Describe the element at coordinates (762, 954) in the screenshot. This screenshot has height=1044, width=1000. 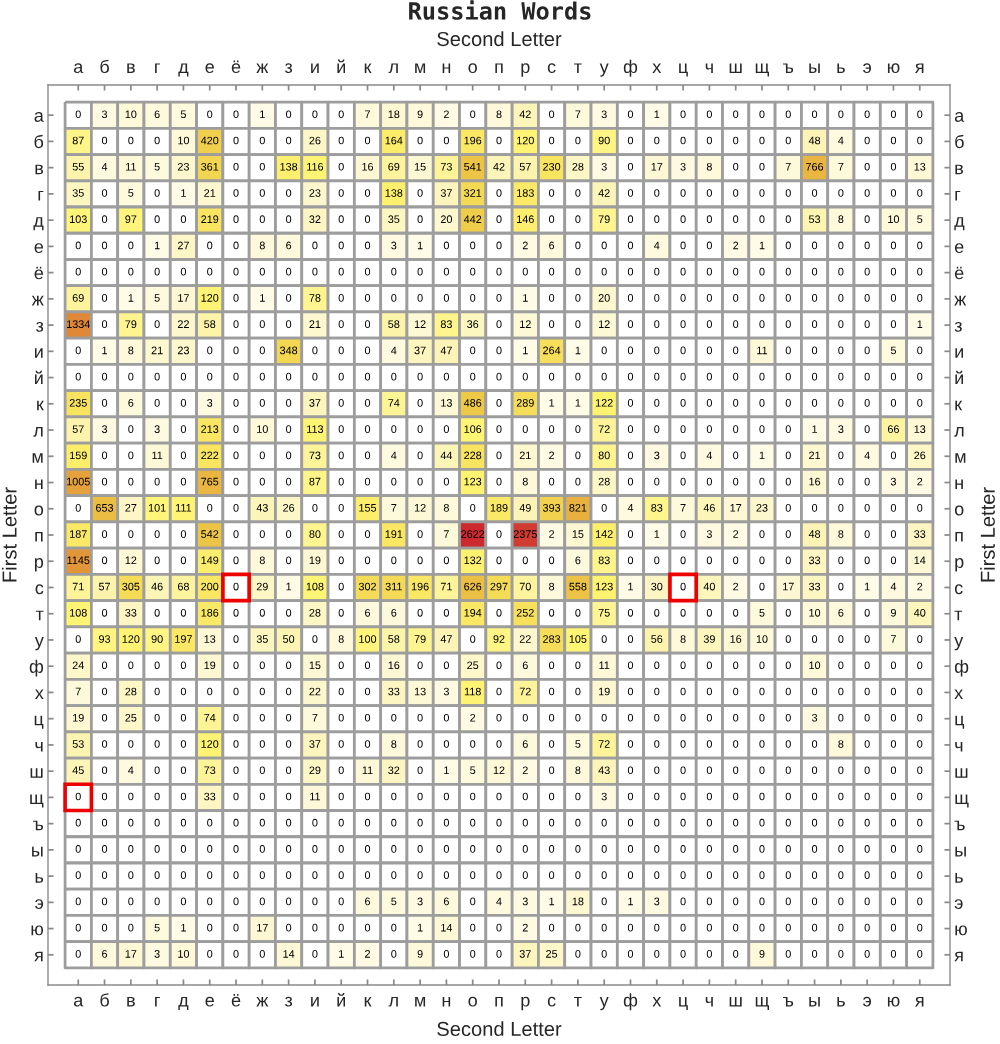
I see `data-label: 9` at that location.